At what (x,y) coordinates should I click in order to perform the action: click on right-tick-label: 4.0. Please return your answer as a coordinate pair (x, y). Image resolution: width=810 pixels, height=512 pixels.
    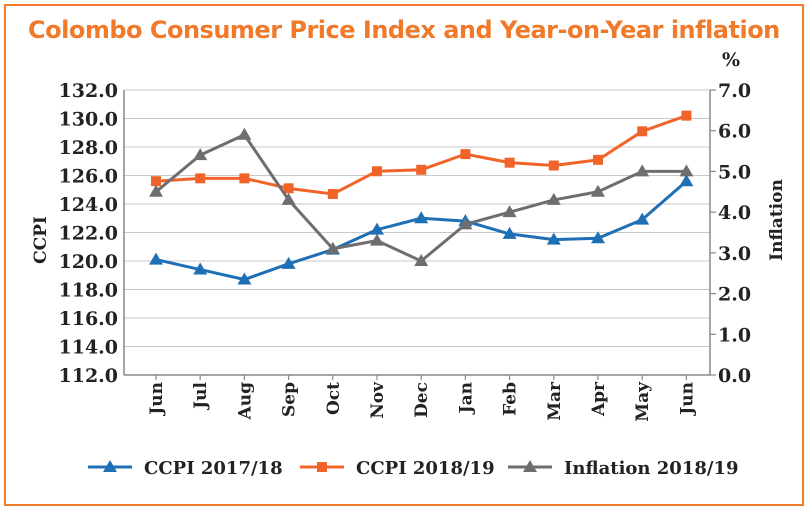
    Looking at the image, I should click on (734, 213).